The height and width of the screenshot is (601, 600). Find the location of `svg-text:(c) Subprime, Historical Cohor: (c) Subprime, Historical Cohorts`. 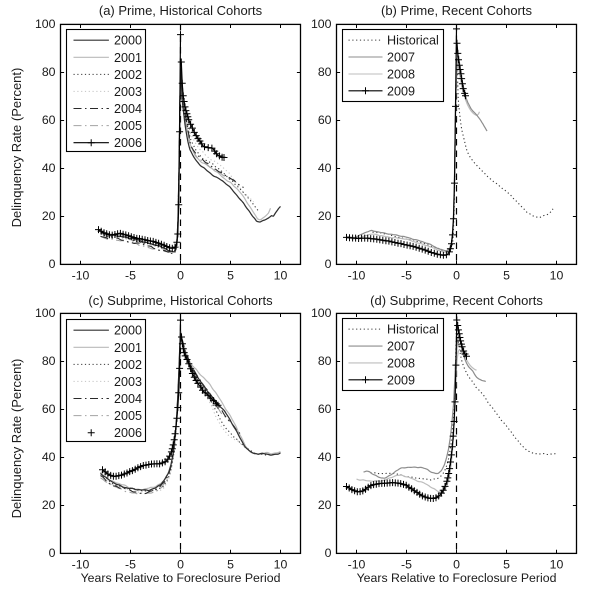

svg-text:(c) Subprime, Historical Cohor: (c) Subprime, Historical Cohorts is located at coordinates (180, 300).